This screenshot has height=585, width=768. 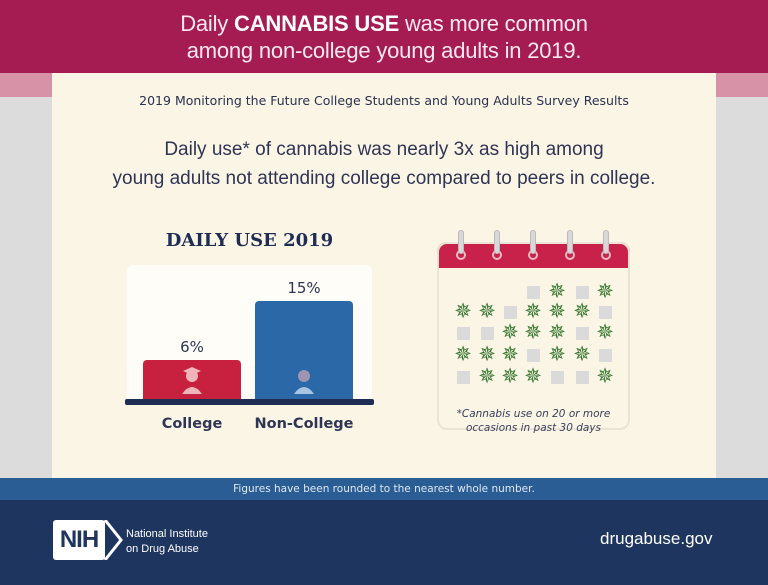 I want to click on website-link: drugabuse.gov, so click(x=656, y=538).